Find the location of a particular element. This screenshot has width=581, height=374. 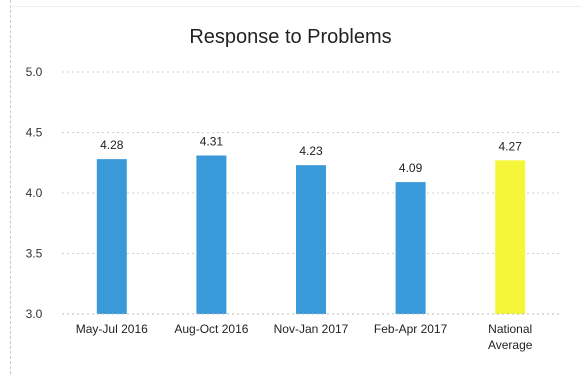

y-tick-label: 3.5 is located at coordinates (34, 254).